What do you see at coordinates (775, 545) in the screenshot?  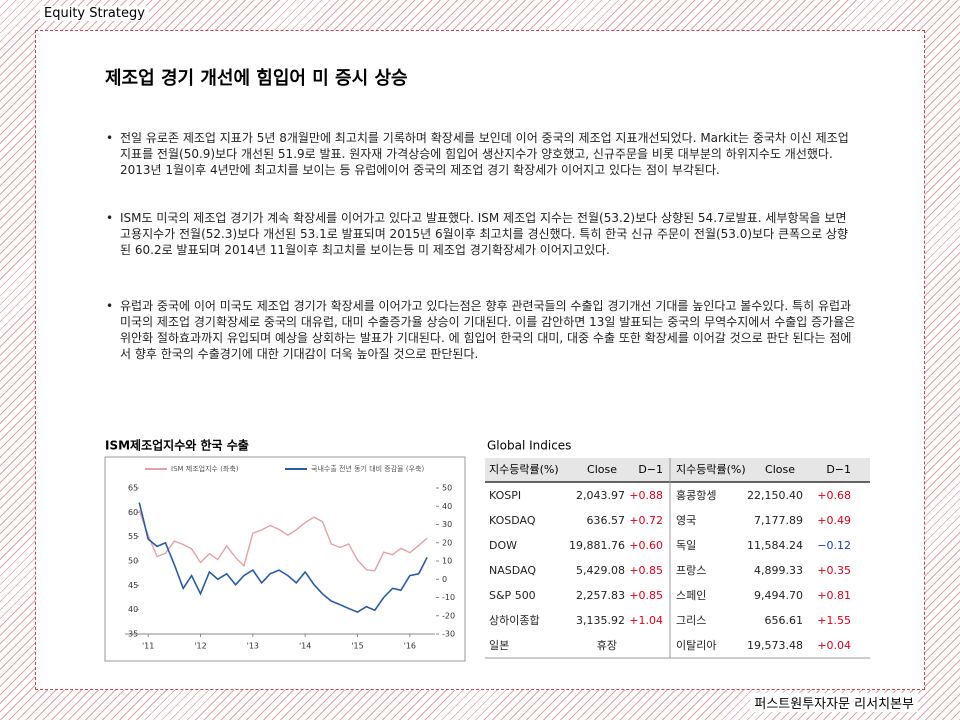 I see `table-cell: 11,584.24` at bounding box center [775, 545].